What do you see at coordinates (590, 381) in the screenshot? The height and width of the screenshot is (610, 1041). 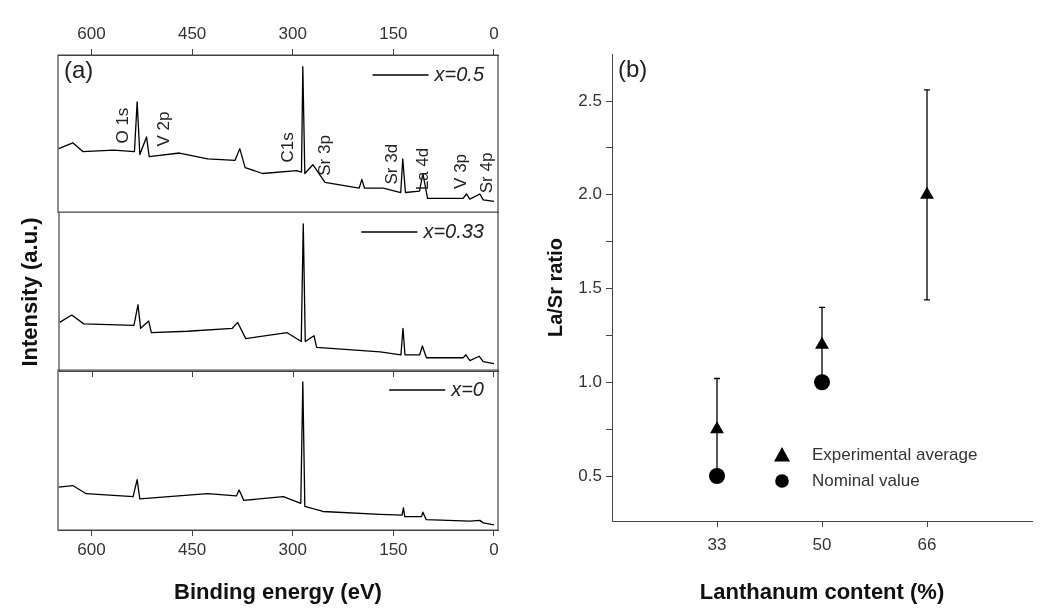 I see `y-tick-label: 1.0` at bounding box center [590, 381].